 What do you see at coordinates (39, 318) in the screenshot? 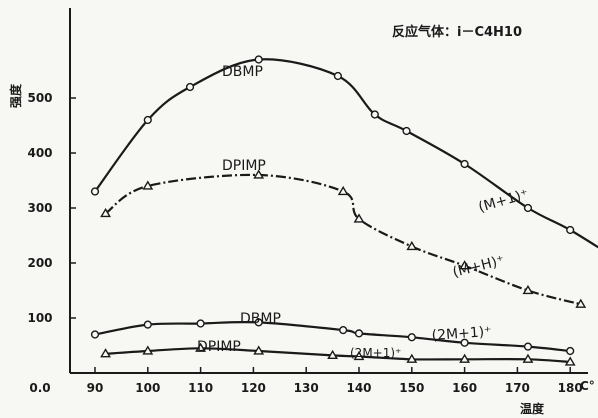
I see `y-tick-label: 100` at bounding box center [39, 318].